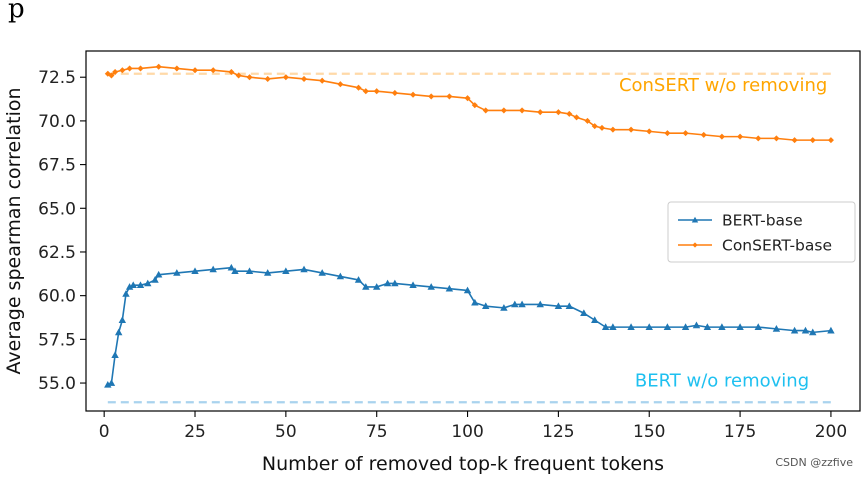 This screenshot has width=865, height=477. Describe the element at coordinates (814, 462) in the screenshot. I see `watermark: CSDN @zzfive` at that location.